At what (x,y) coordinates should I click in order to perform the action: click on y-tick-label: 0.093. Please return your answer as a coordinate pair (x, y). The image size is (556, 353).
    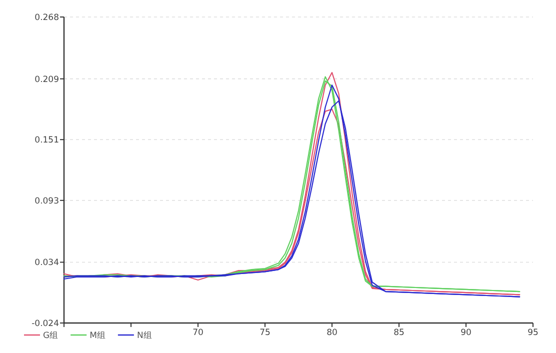
    Looking at the image, I should click on (46, 201).